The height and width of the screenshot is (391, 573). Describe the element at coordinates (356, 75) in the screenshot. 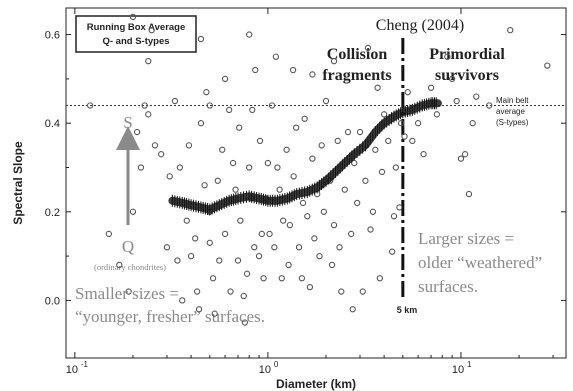

I see `fragments-label: fragments` at that location.